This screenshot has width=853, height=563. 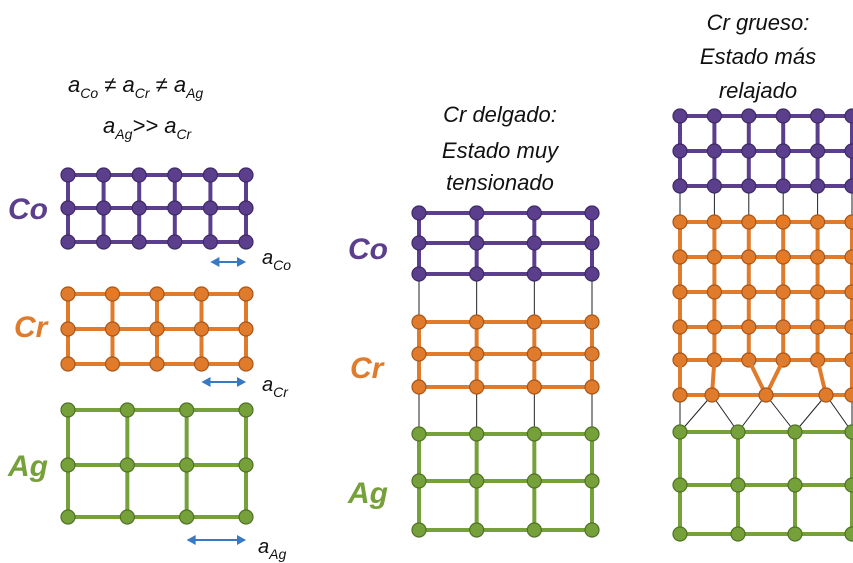 I want to click on middle-caption-line-2: Estado muy, so click(x=501, y=150).